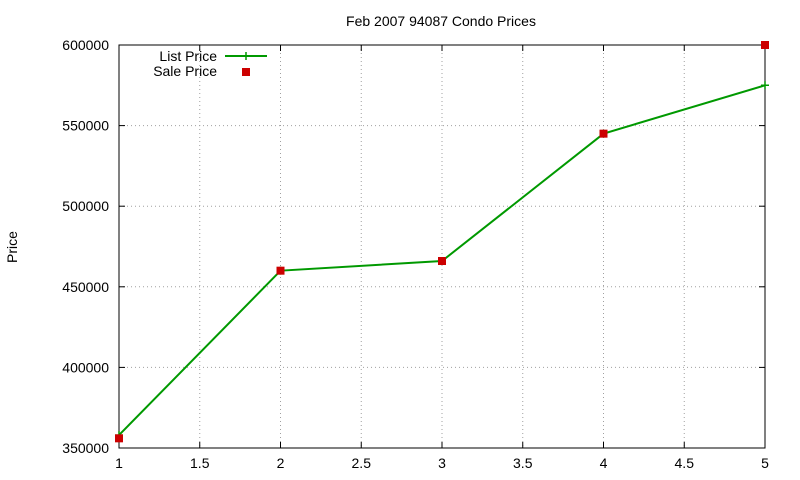 The width and height of the screenshot is (800, 480). I want to click on y-tick-label: 400000, so click(85, 367).